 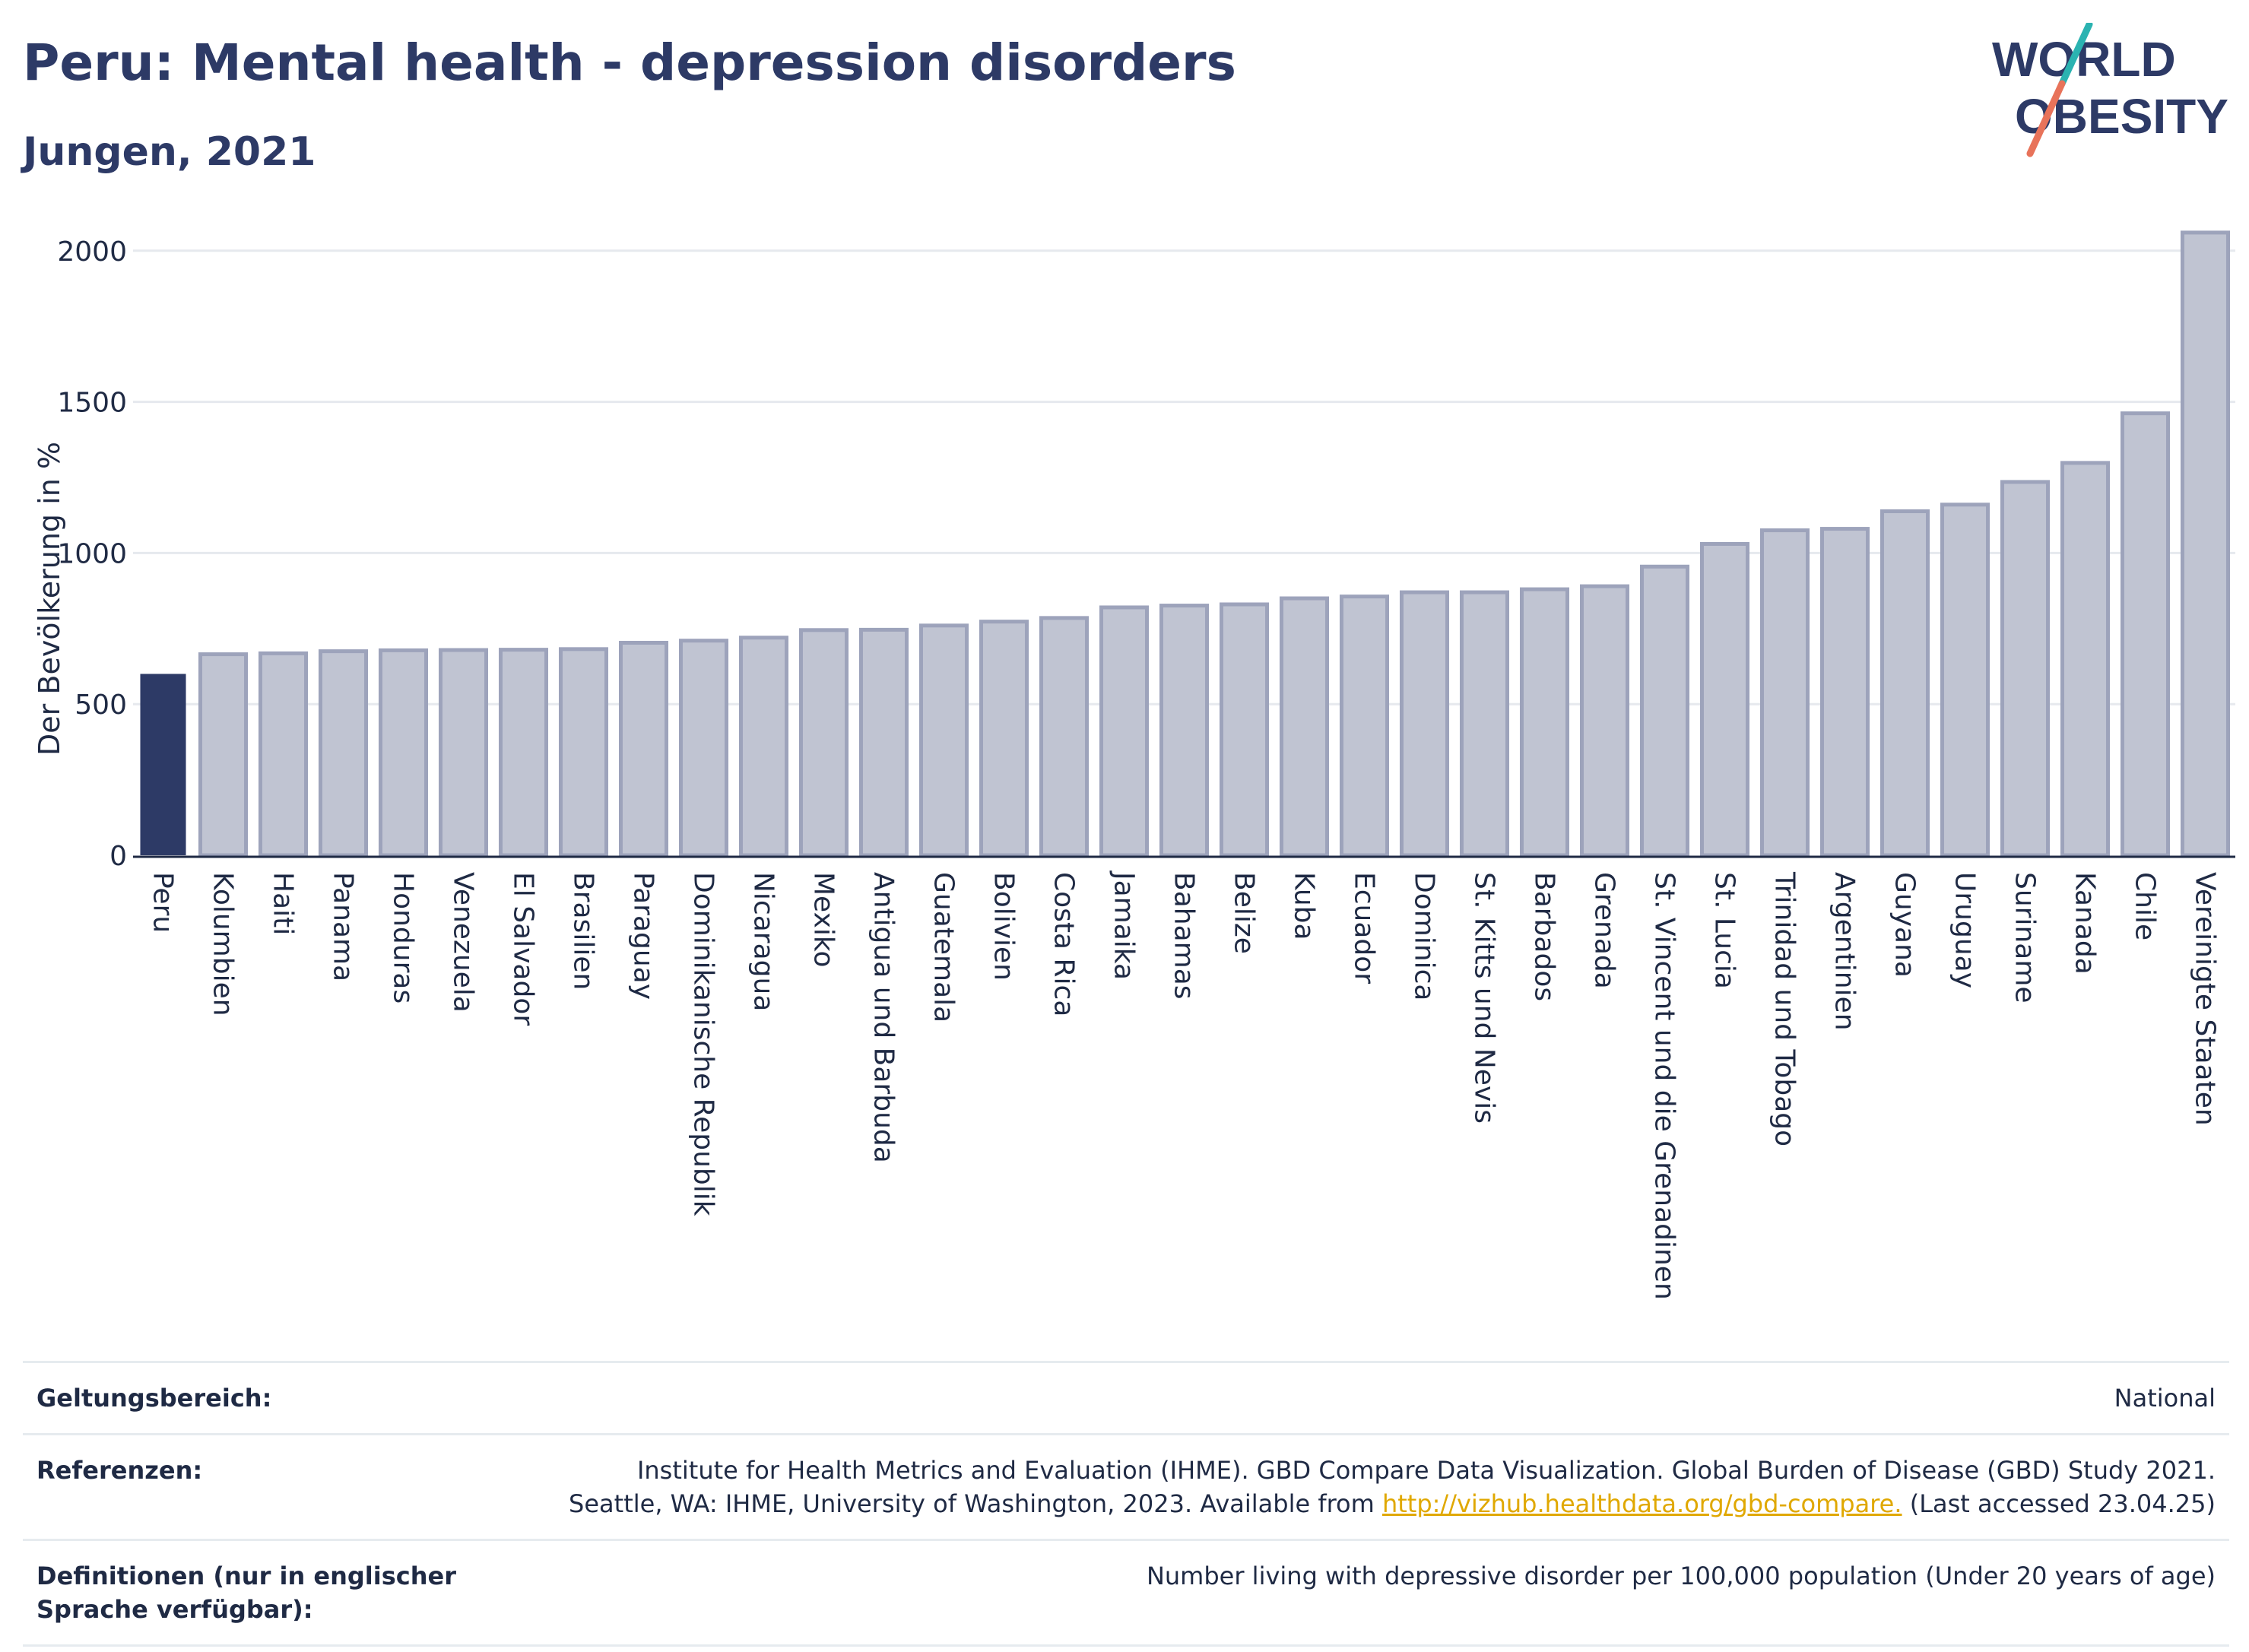 What do you see at coordinates (1424, 724) in the screenshot?
I see `bar-dominica` at bounding box center [1424, 724].